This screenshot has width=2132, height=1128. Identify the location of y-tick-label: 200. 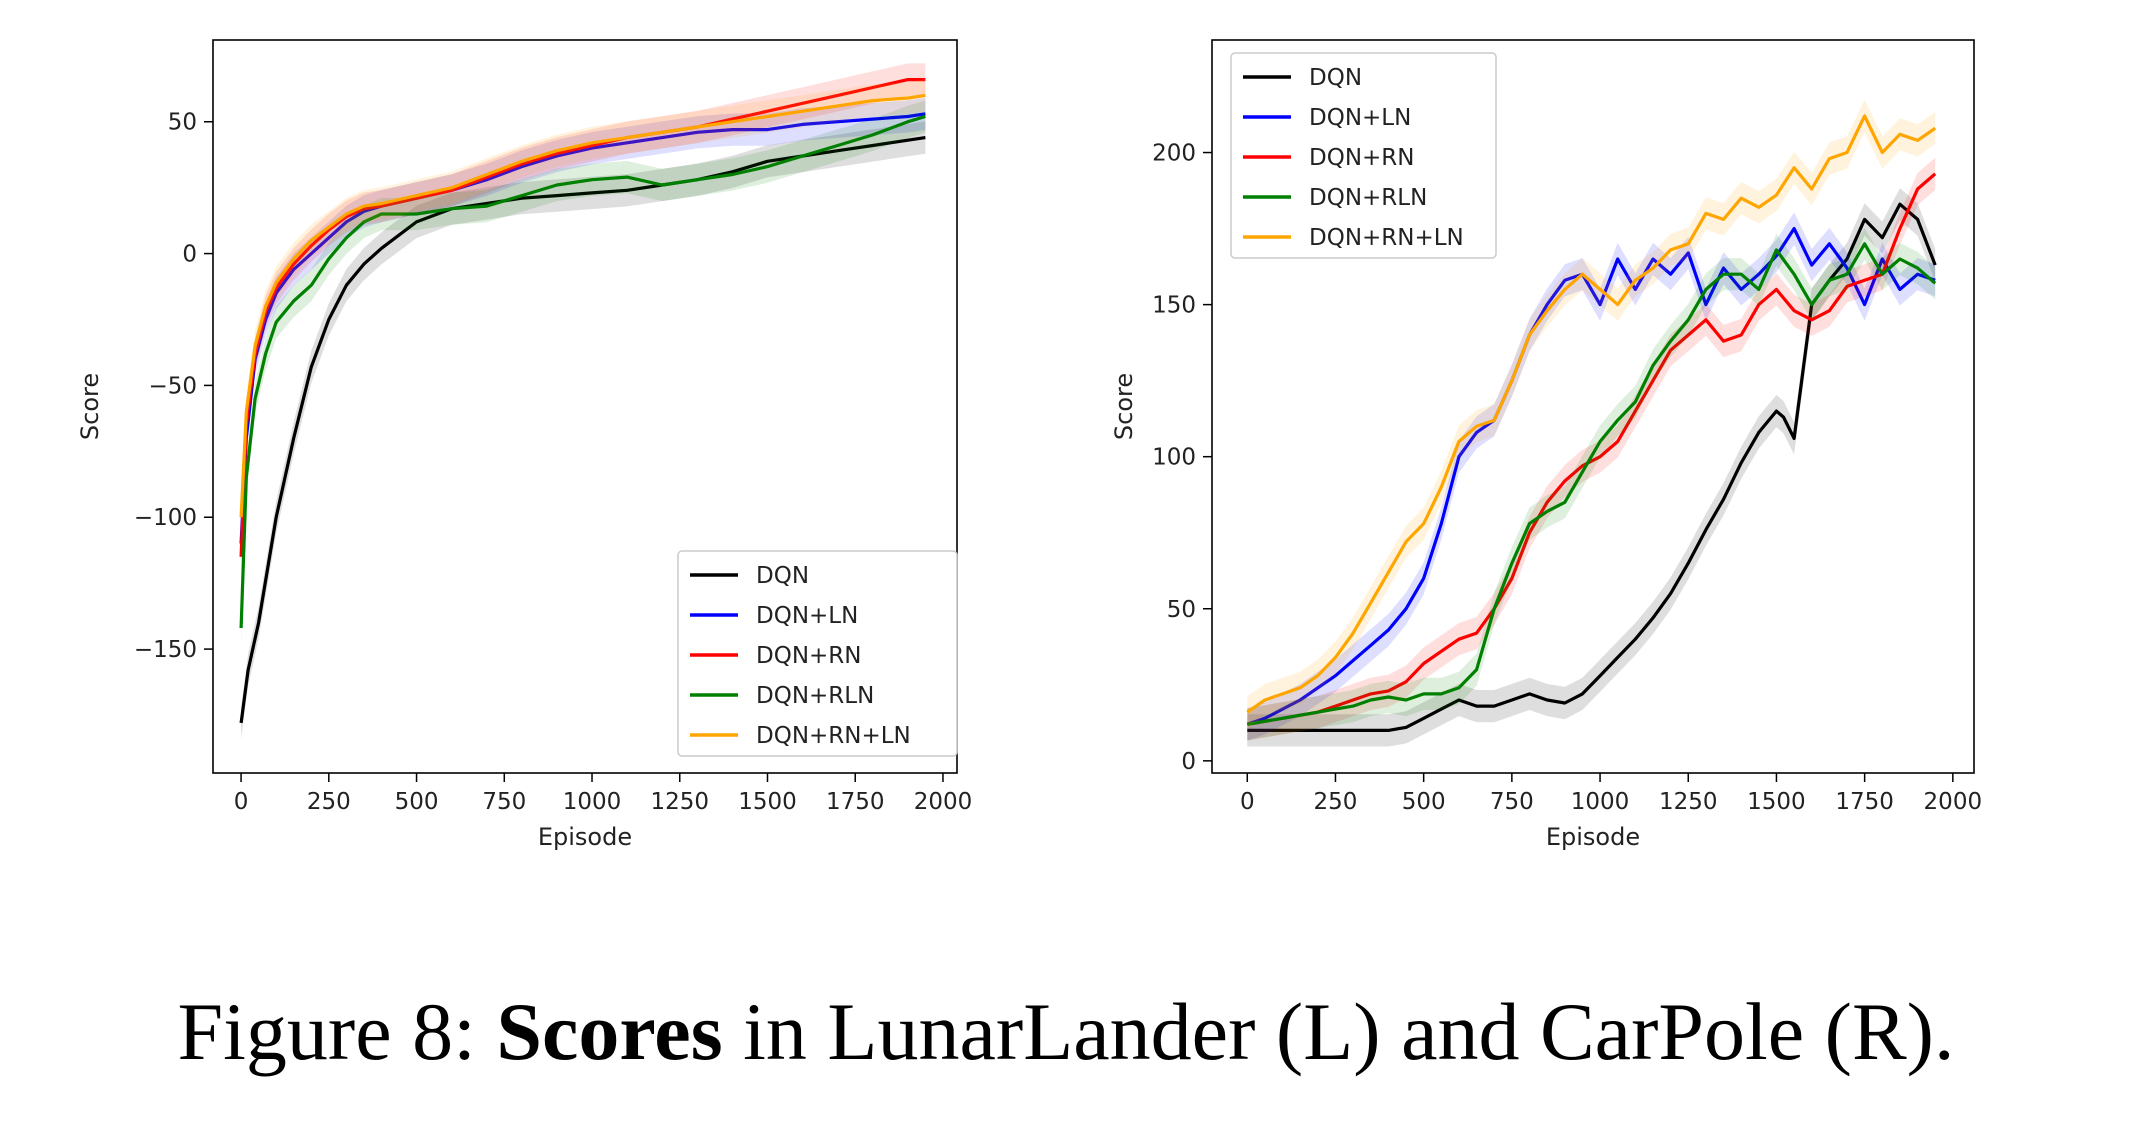
(1174, 154).